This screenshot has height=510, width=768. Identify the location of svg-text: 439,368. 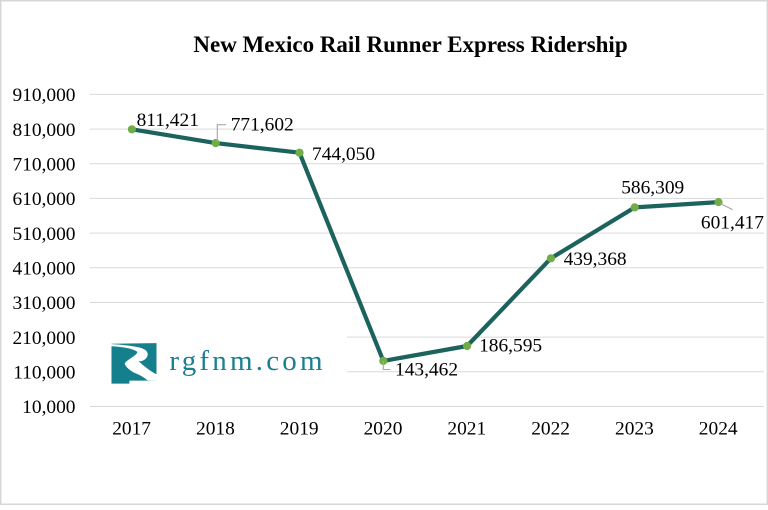
(595, 259).